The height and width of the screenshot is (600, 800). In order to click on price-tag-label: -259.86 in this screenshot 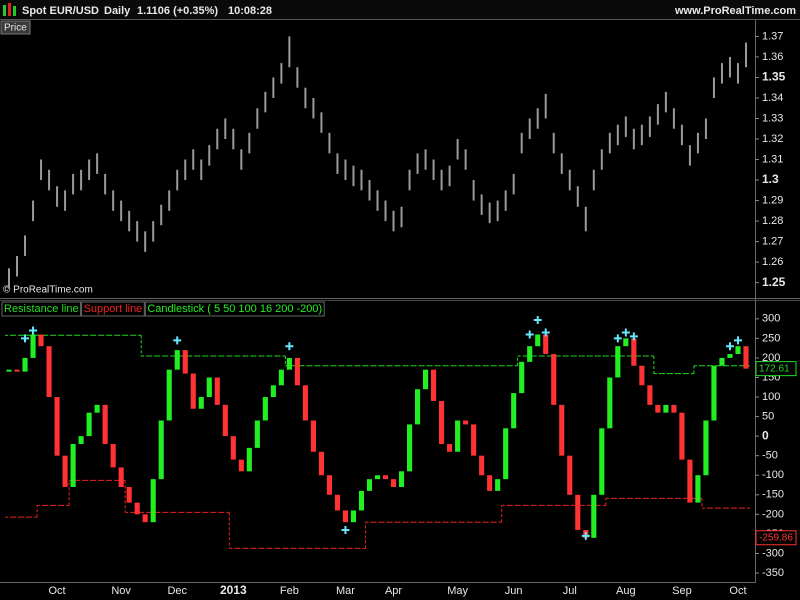, I will do `click(776, 537)`.